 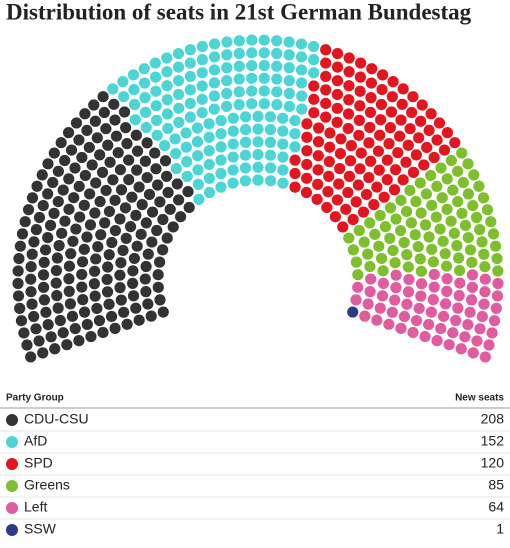 I want to click on party-name: Left, so click(x=35, y=507).